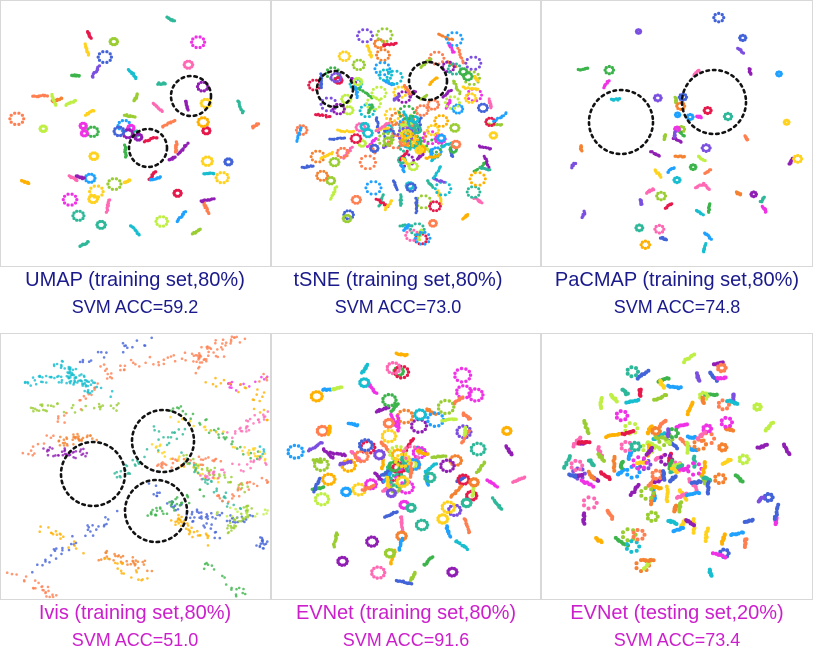 The width and height of the screenshot is (822, 659). Describe the element at coordinates (406, 133) in the screenshot. I see `tsne-panel` at that location.